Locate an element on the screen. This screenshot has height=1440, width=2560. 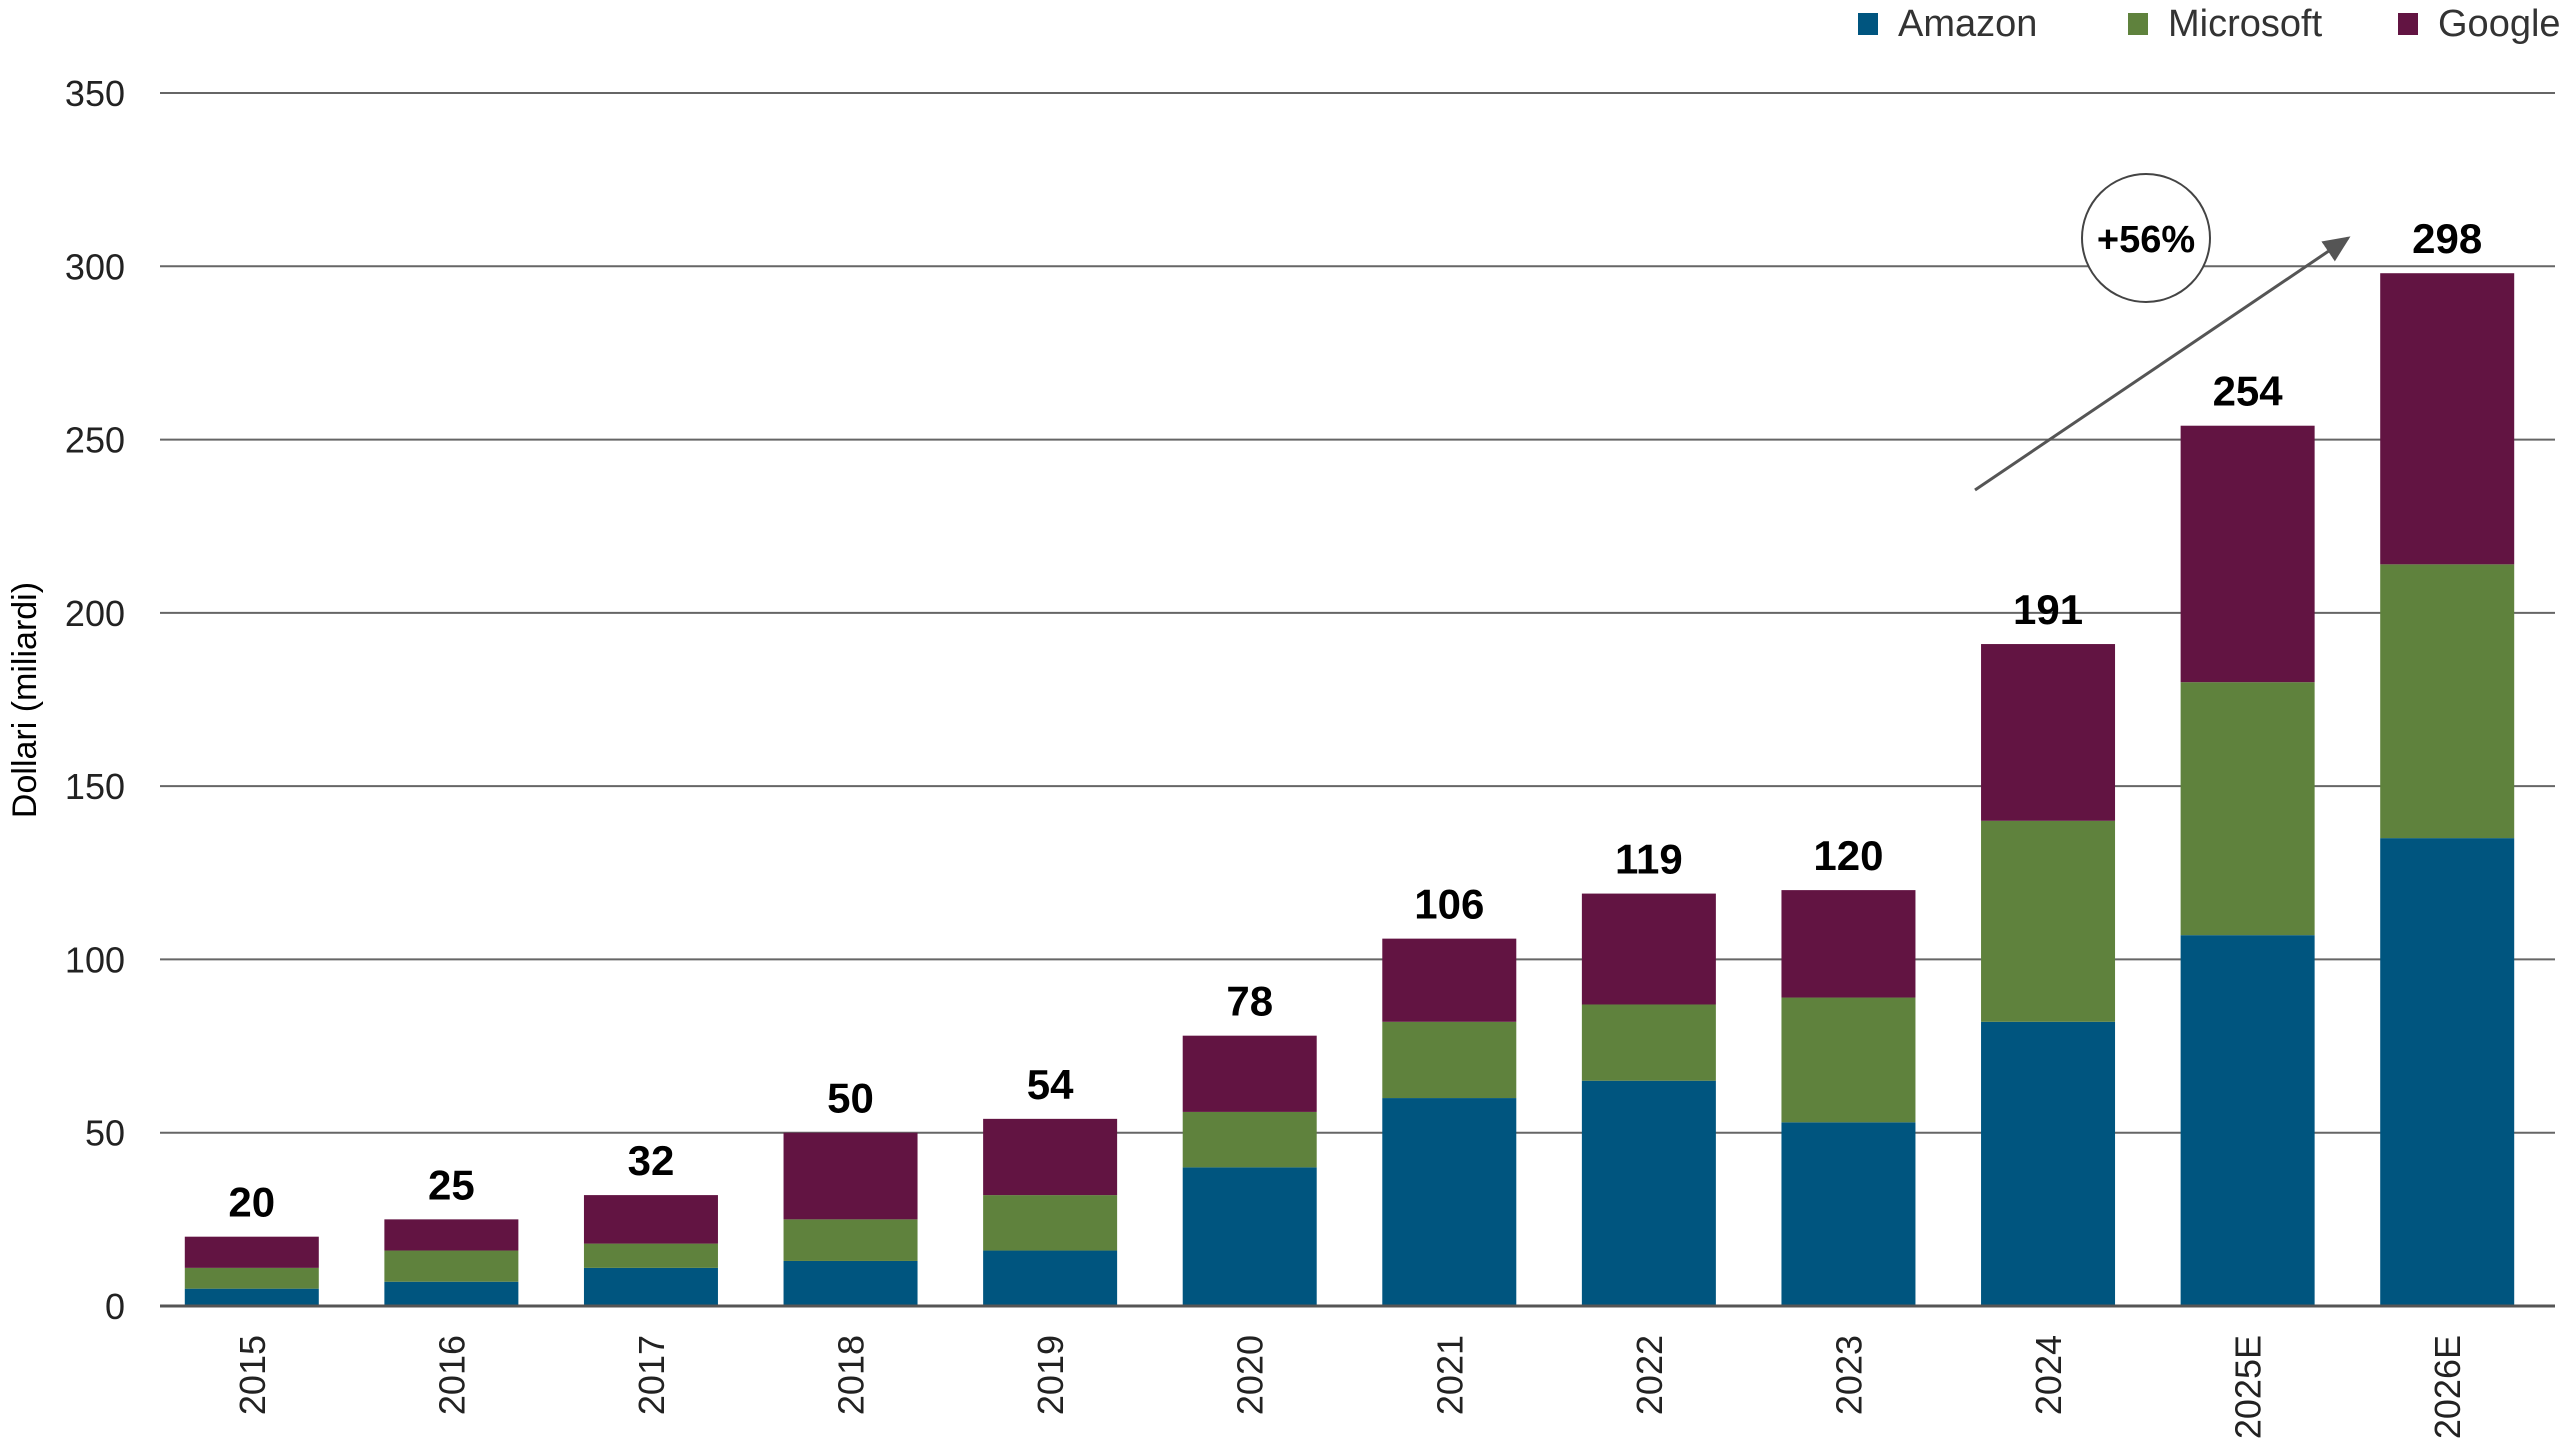
total-label-2017: 32 is located at coordinates (651, 1160).